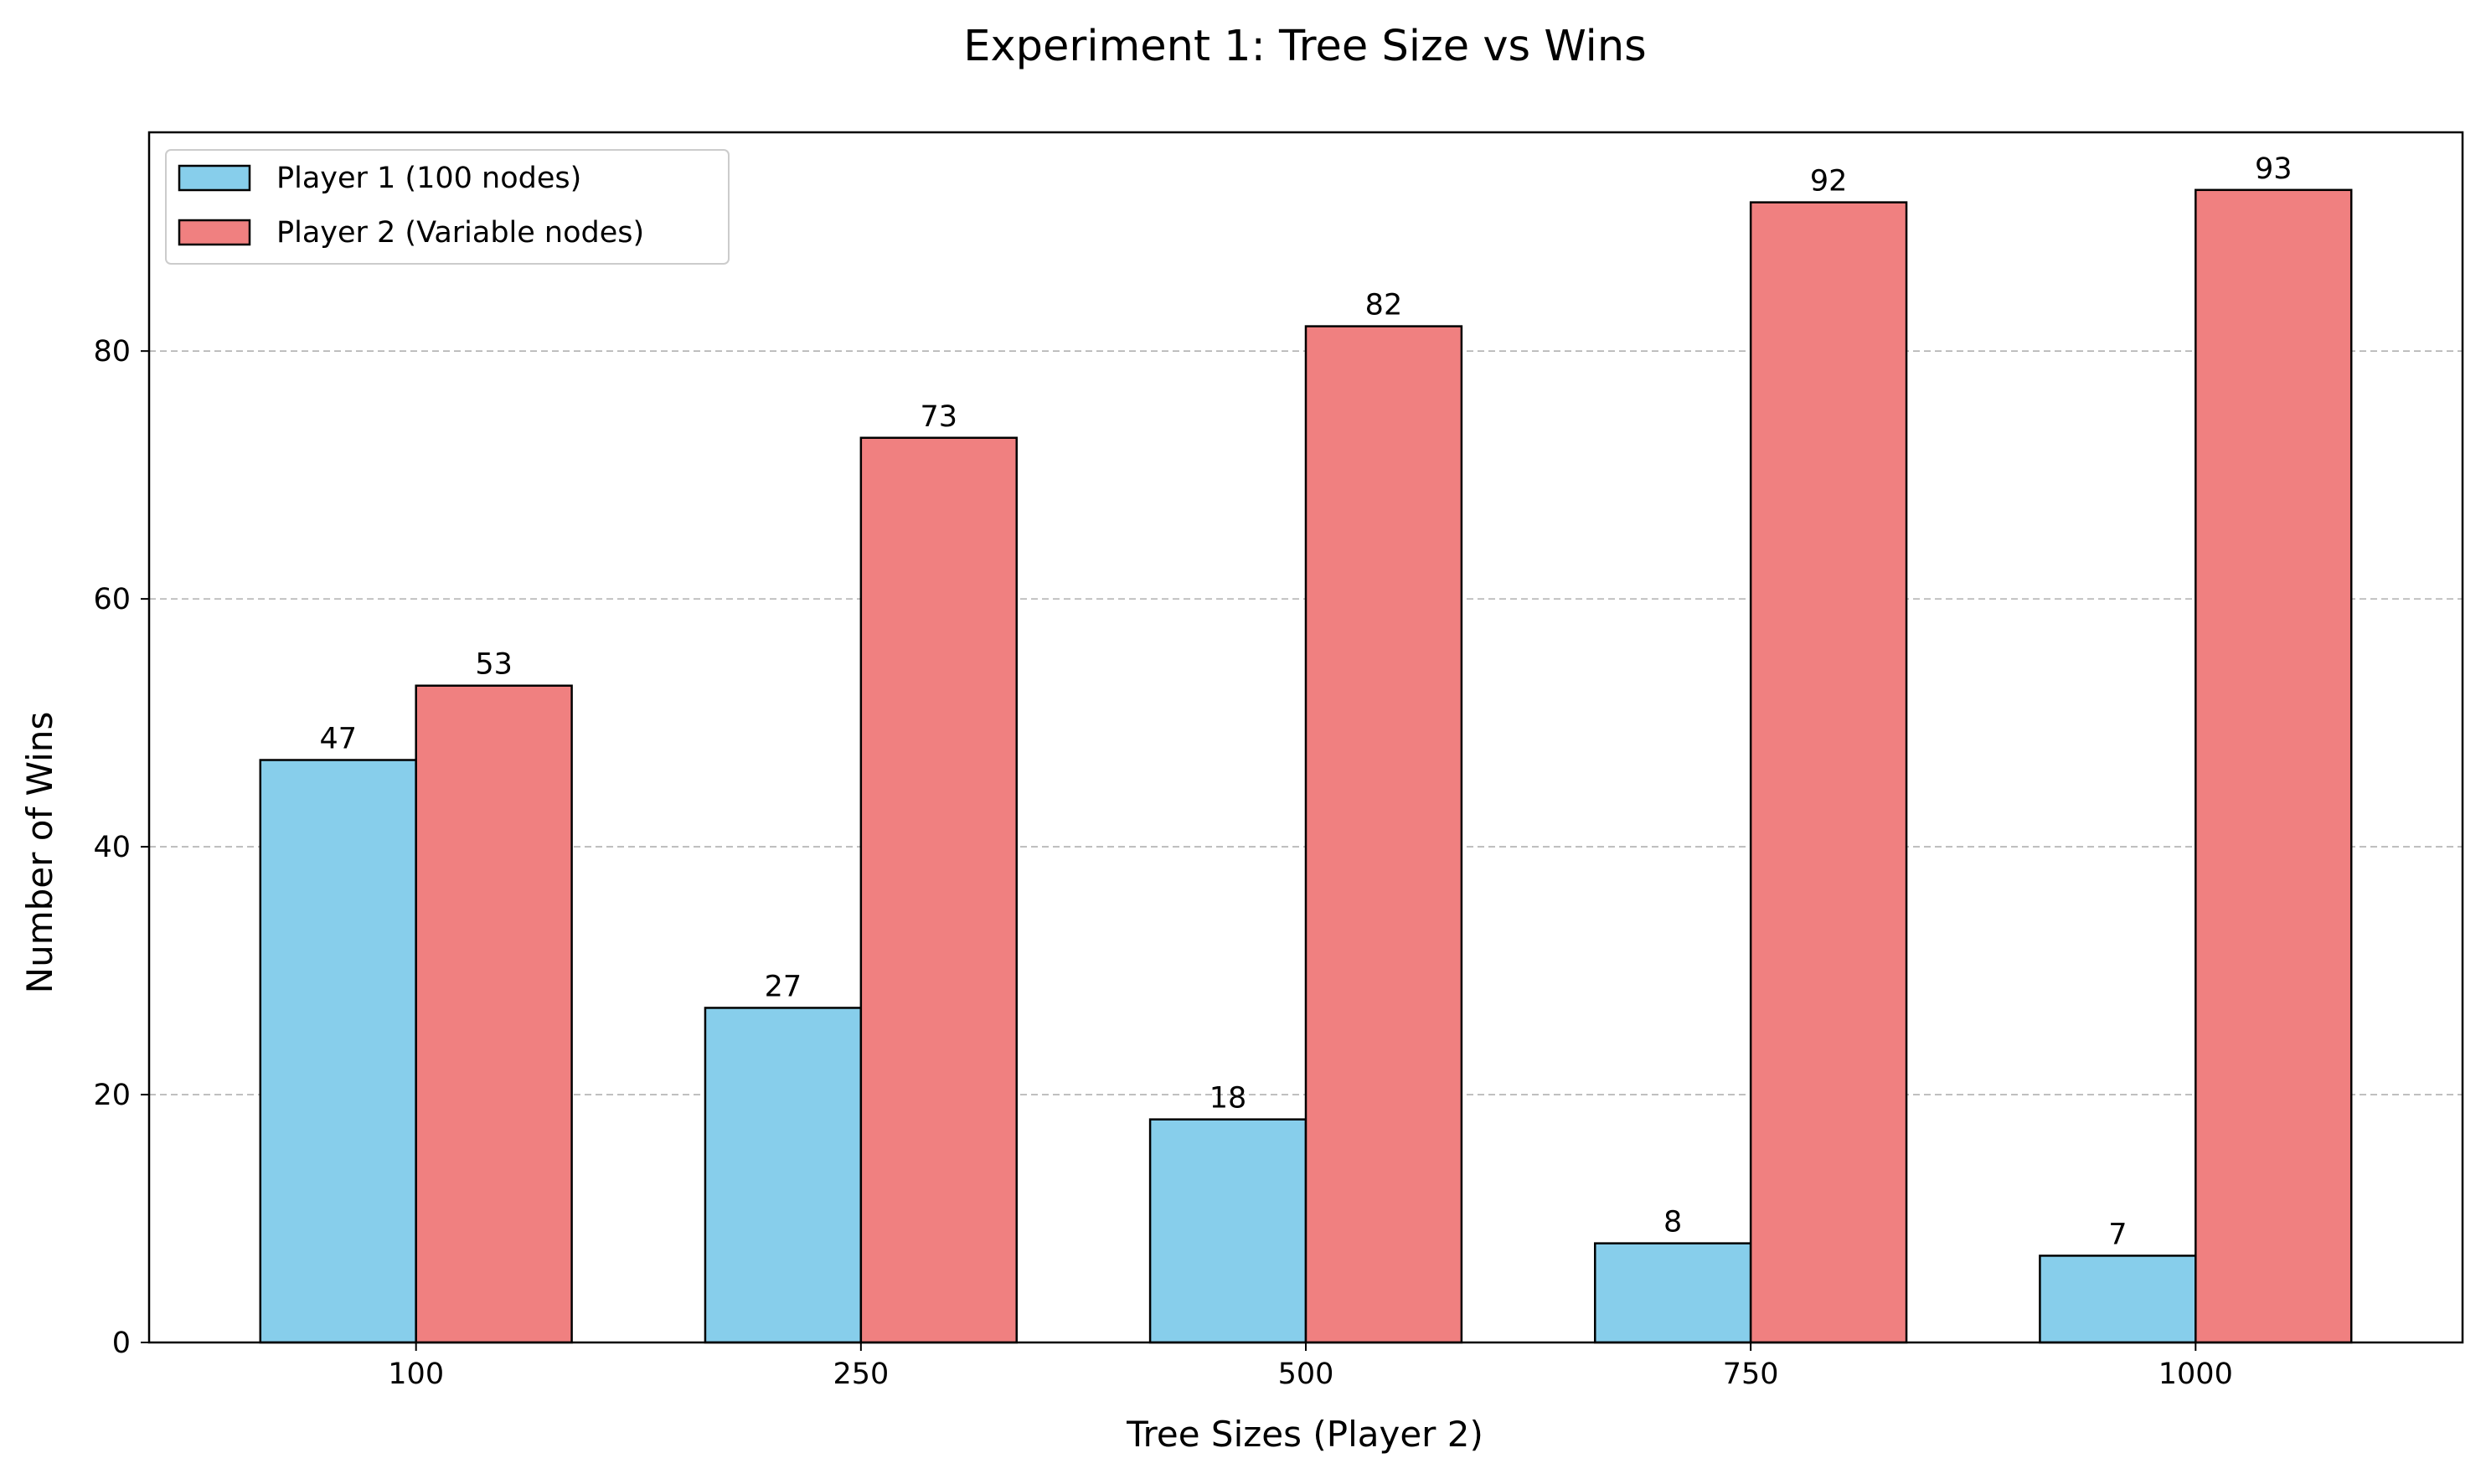 The height and width of the screenshot is (1484, 2486). What do you see at coordinates (494, 665) in the screenshot?
I see `bar-value-label: 53` at bounding box center [494, 665].